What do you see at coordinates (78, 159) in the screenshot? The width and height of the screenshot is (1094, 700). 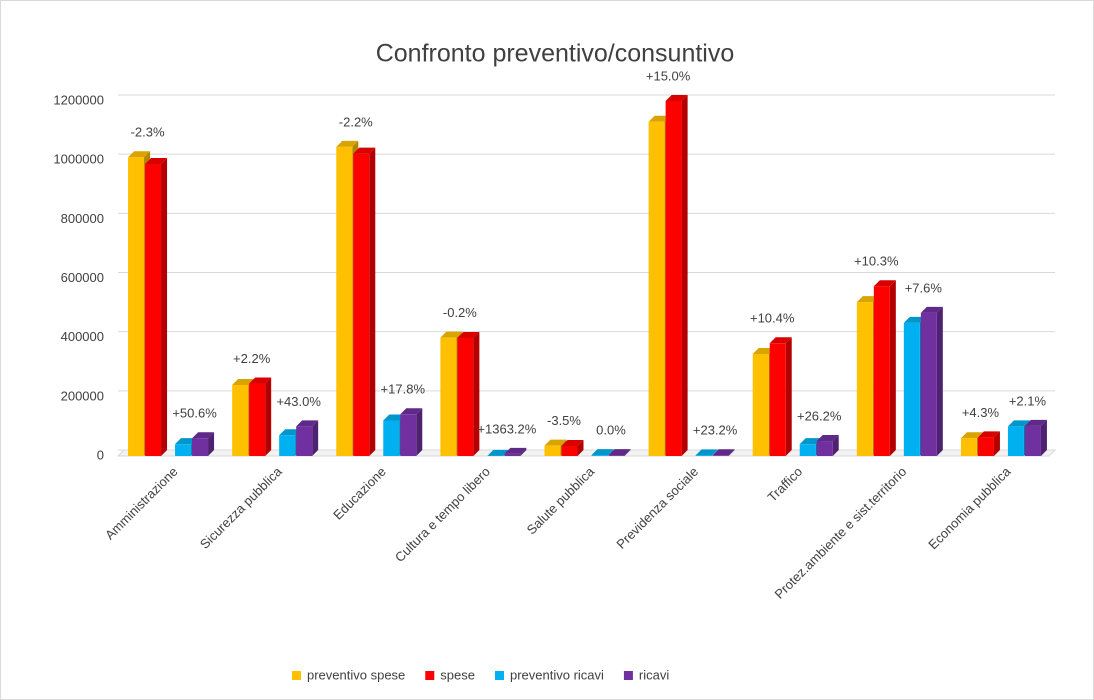 I see `y-tick-label: 1000000` at bounding box center [78, 159].